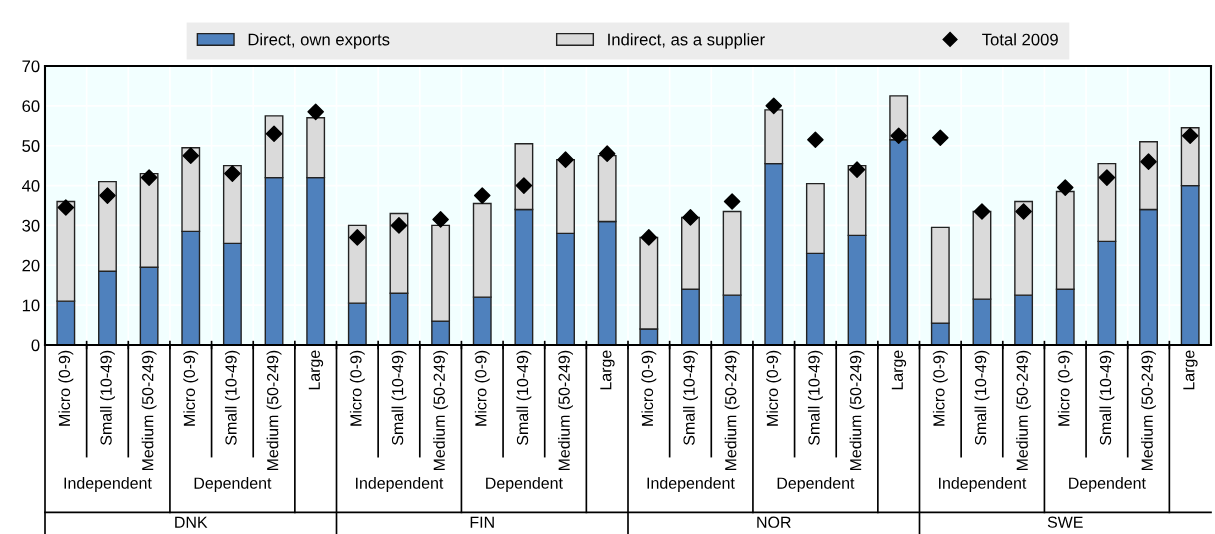 The image size is (1215, 534). What do you see at coordinates (31, 146) in the screenshot?
I see `y-tick-label: 50` at bounding box center [31, 146].